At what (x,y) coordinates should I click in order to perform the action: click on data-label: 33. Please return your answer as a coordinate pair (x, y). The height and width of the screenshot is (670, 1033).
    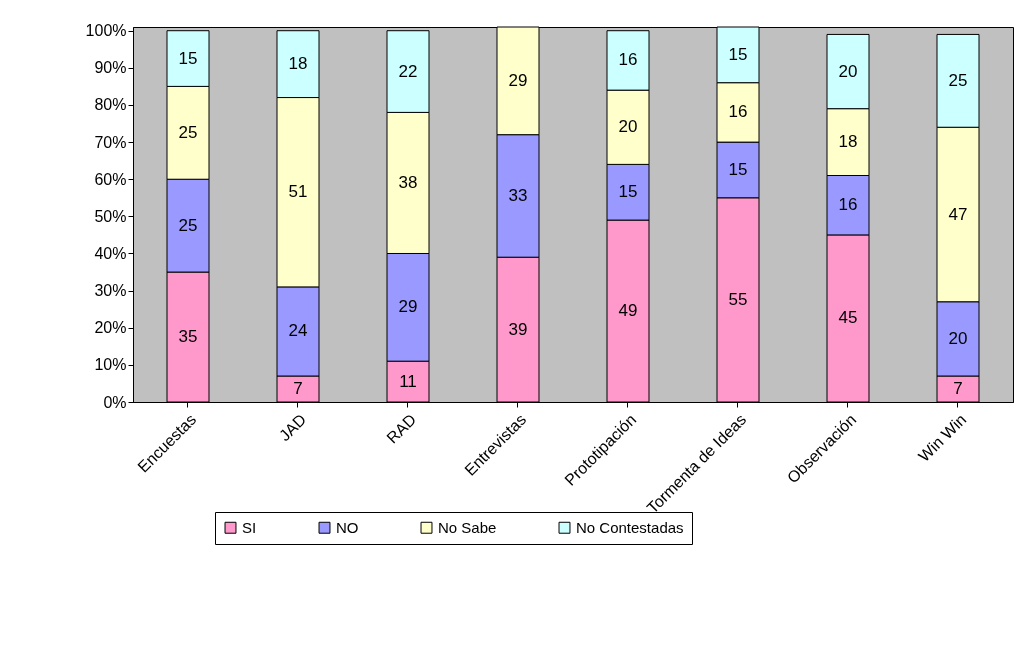
    Looking at the image, I should click on (518, 195).